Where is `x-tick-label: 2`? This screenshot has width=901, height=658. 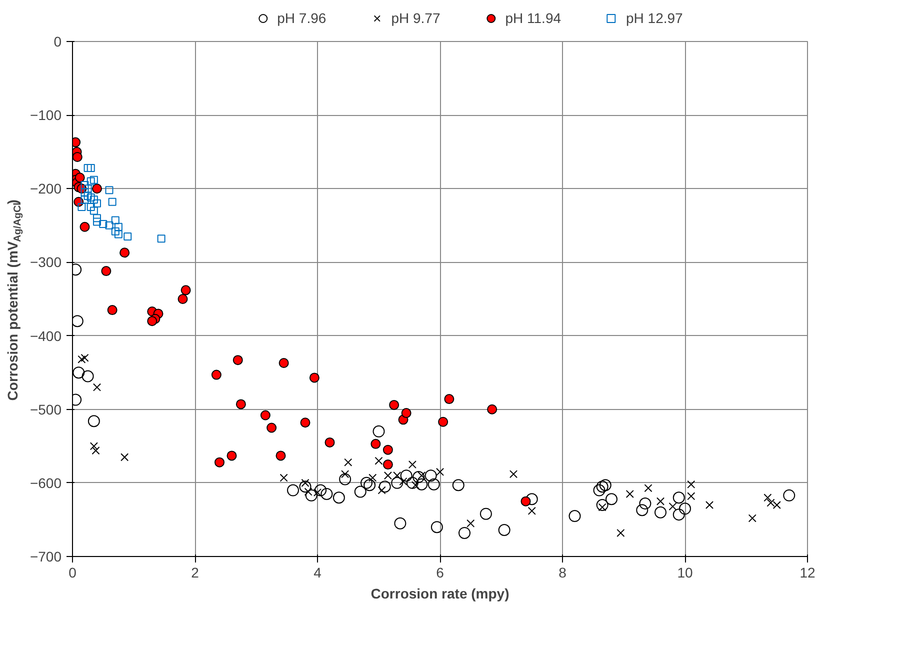
x-tick-label: 2 is located at coordinates (195, 572).